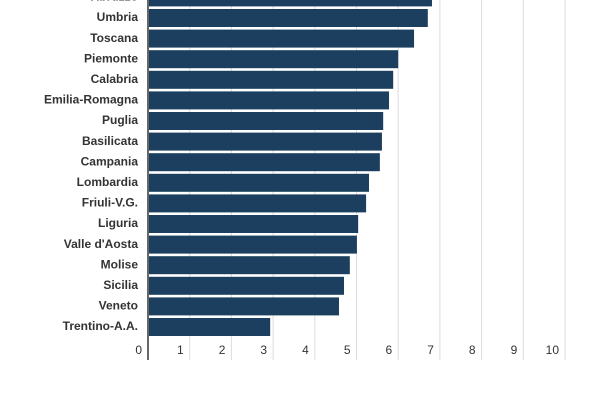  What do you see at coordinates (180, 350) in the screenshot?
I see `x-tick-label: 1` at bounding box center [180, 350].